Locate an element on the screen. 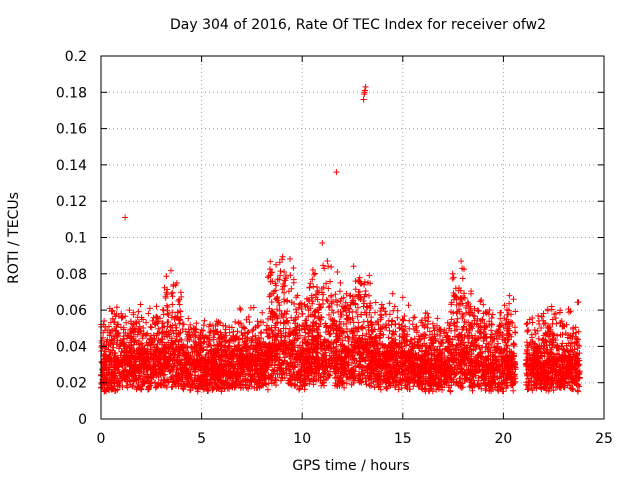  y-tick-label: 0.06 is located at coordinates (71, 311).